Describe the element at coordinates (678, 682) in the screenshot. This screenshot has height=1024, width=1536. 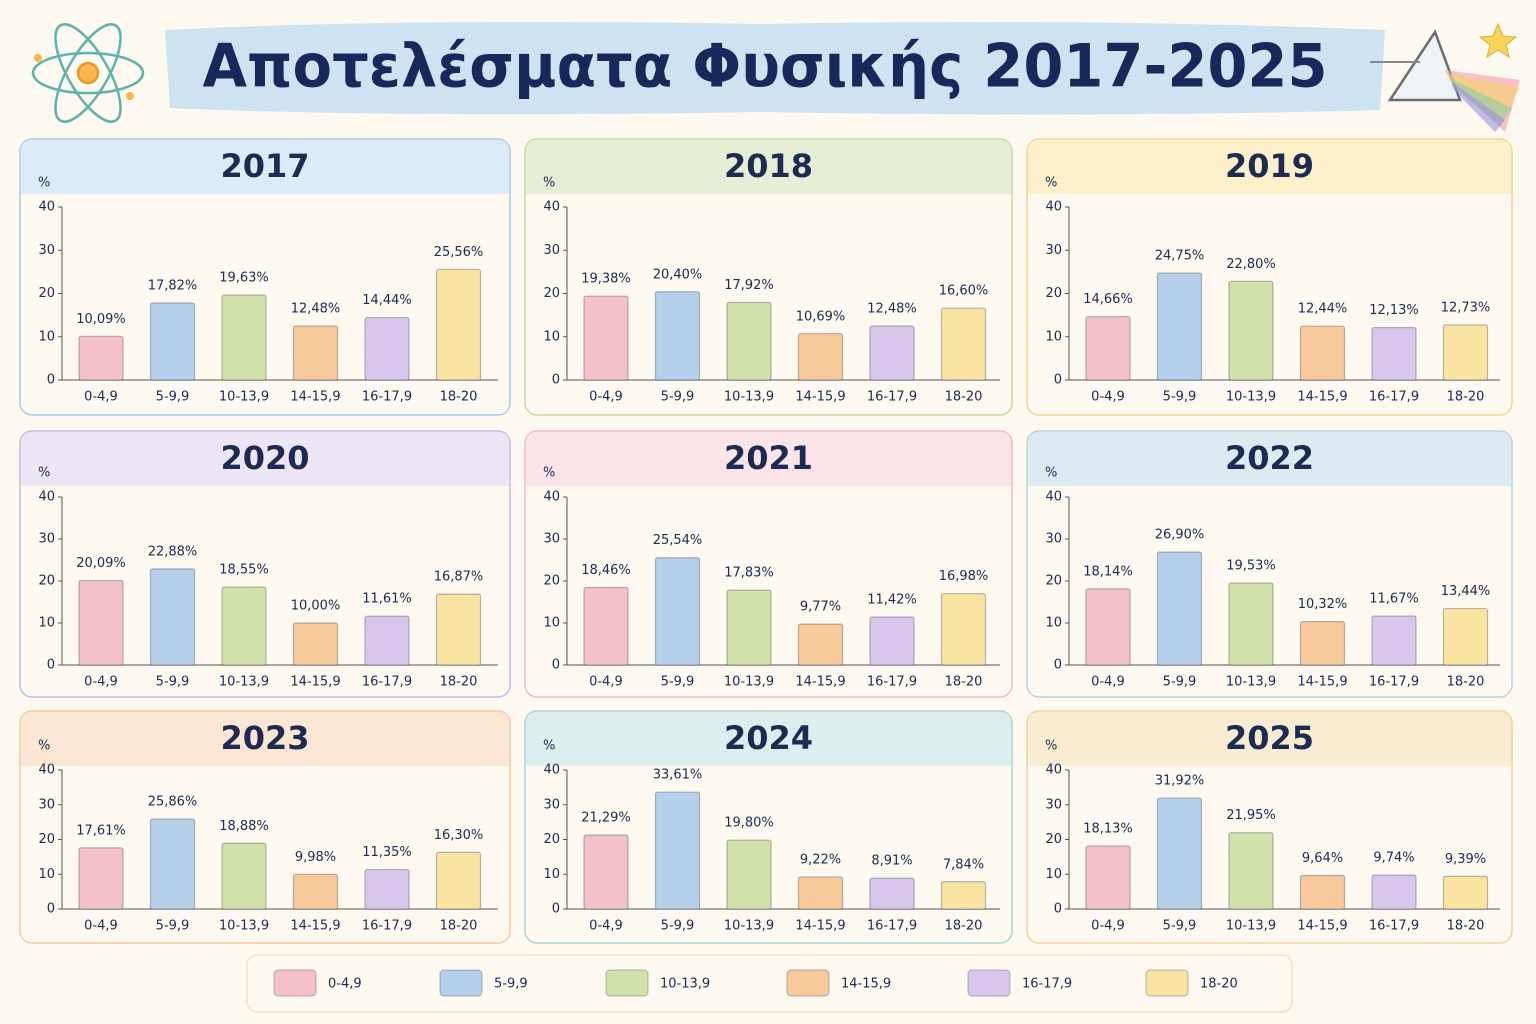
I see `x-tick-label: 5-9,9` at that location.